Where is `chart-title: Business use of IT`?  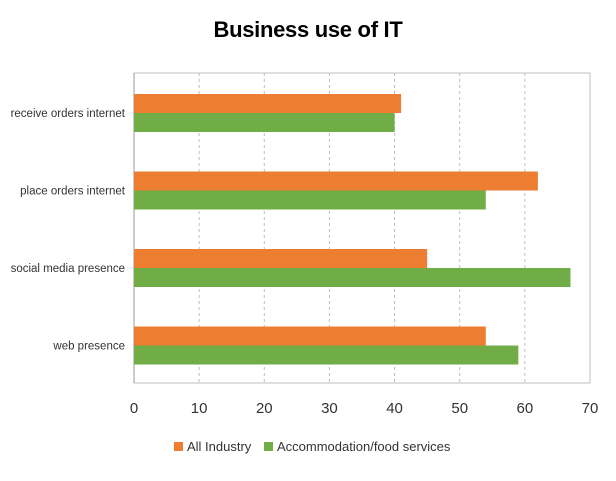
chart-title: Business use of IT is located at coordinates (308, 29).